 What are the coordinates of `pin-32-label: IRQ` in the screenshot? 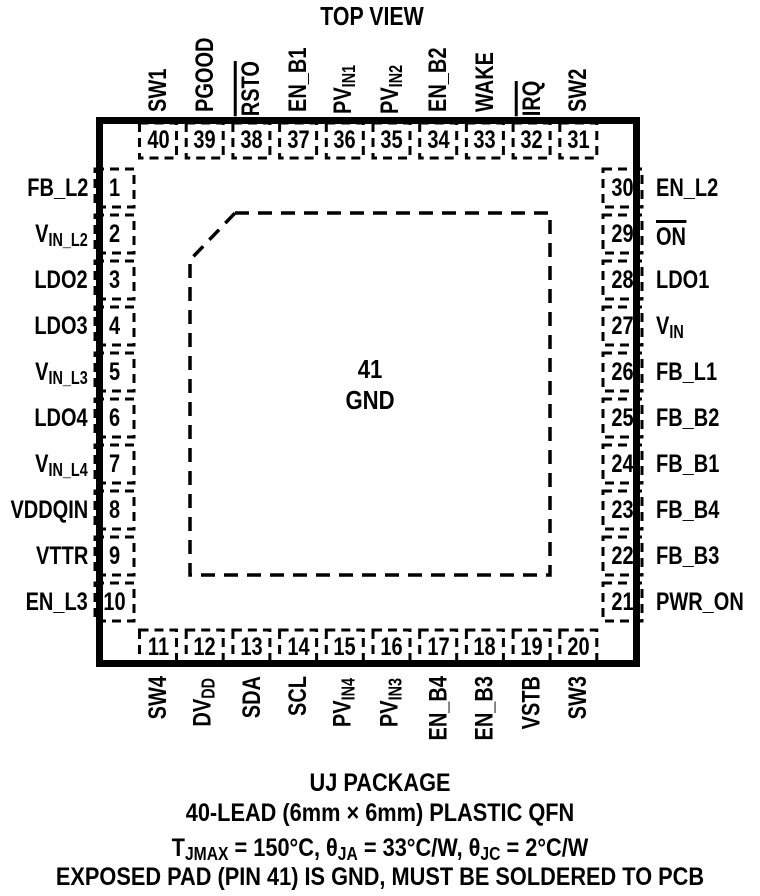 It's located at (529, 98).